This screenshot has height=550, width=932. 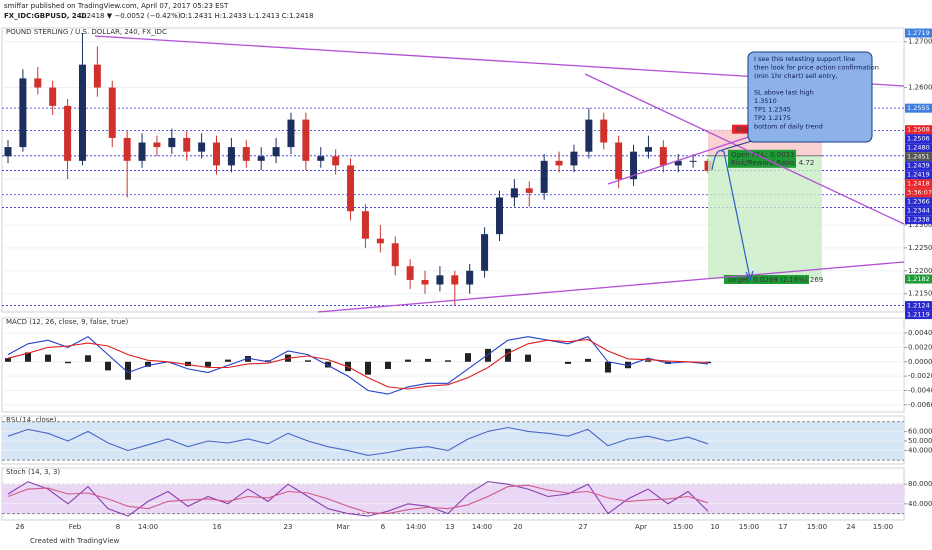 I want to click on price-label: 1.2506, so click(x=918, y=139).